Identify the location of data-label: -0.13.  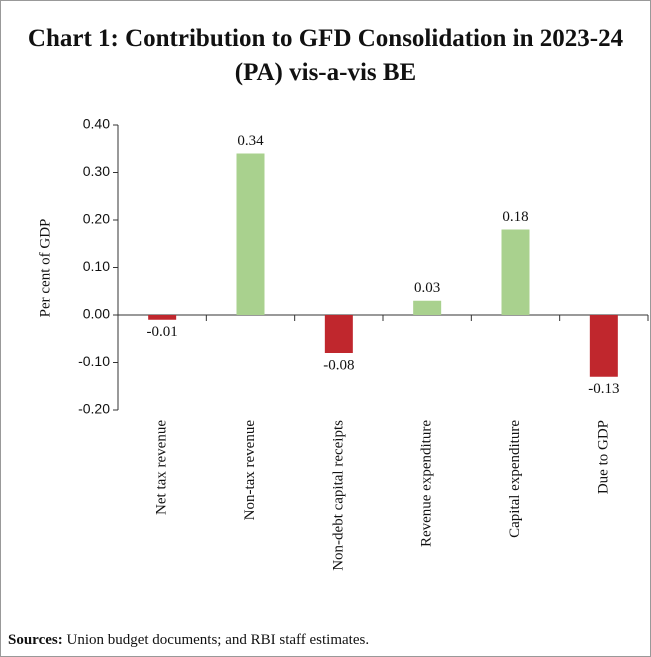
(603, 389).